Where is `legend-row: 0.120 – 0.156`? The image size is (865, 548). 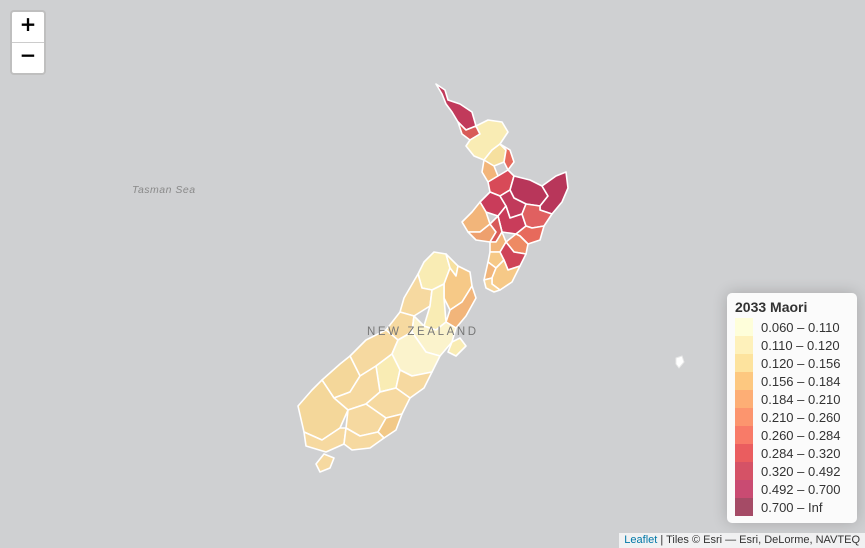
legend-row: 0.120 – 0.156 is located at coordinates (792, 363).